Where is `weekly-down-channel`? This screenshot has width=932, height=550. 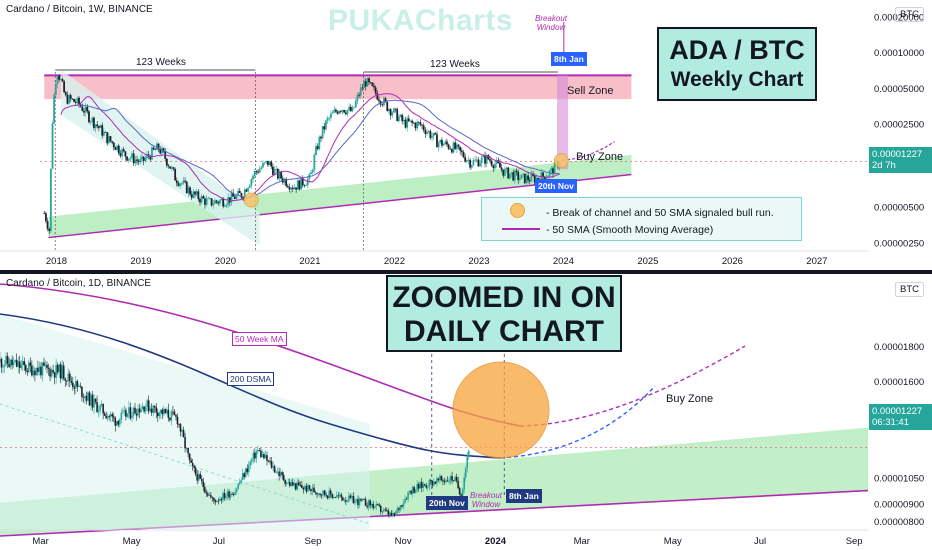 weekly-down-channel is located at coordinates (160, 158).